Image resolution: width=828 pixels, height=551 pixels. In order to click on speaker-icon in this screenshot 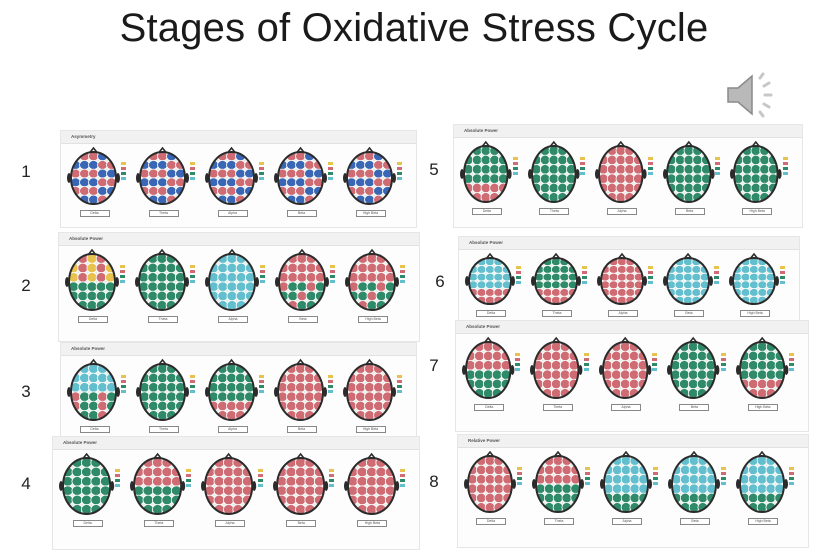, I will do `click(753, 95)`.